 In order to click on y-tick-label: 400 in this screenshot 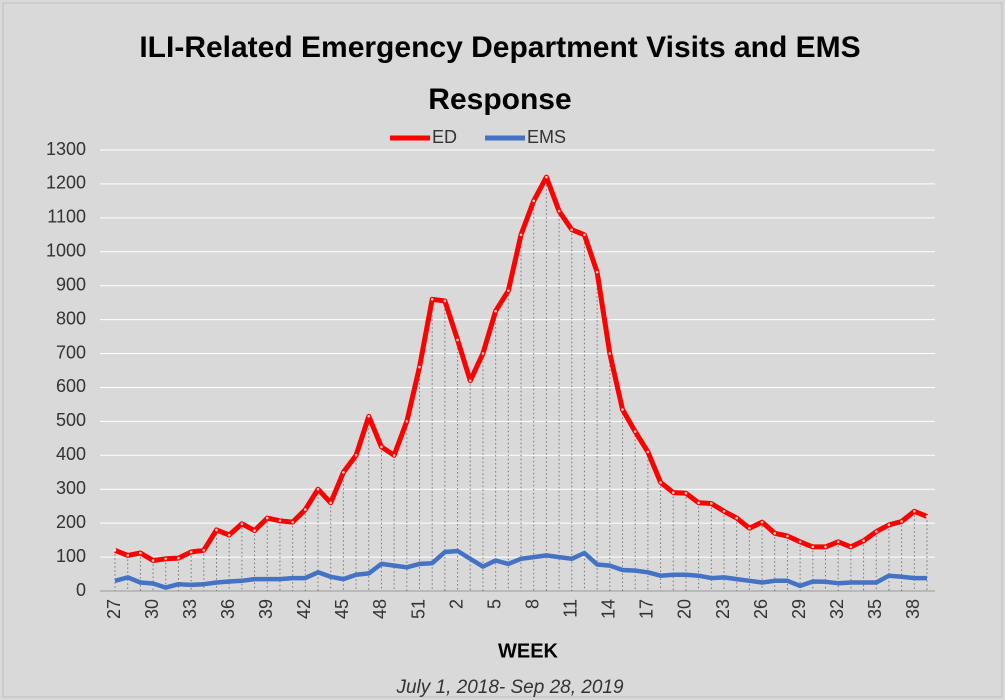, I will do `click(71, 454)`.